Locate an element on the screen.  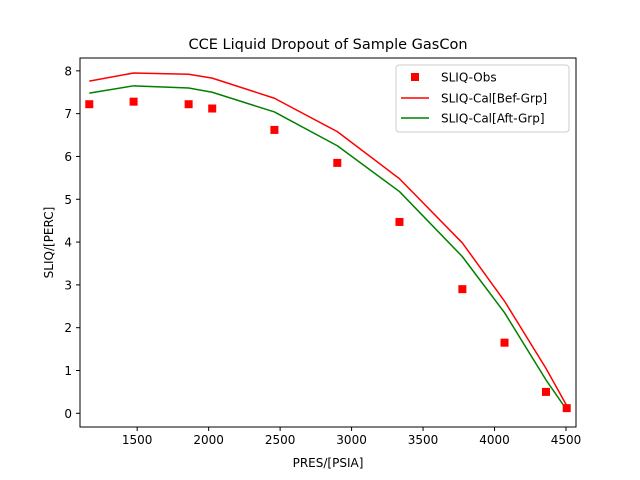
y-tick-label: 8 is located at coordinates (68, 71).